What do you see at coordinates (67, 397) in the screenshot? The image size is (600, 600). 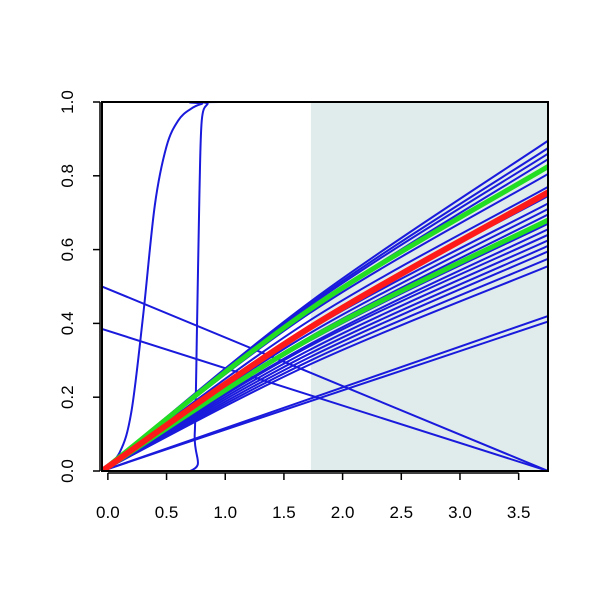 I see `y-tick-label: 0.2` at bounding box center [67, 397].